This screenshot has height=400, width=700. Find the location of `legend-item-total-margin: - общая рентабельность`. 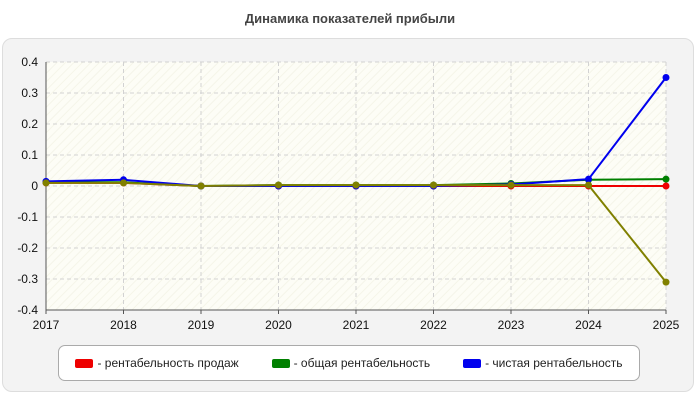

legend-item-total-margin: - общая рентабельность is located at coordinates (351, 363).